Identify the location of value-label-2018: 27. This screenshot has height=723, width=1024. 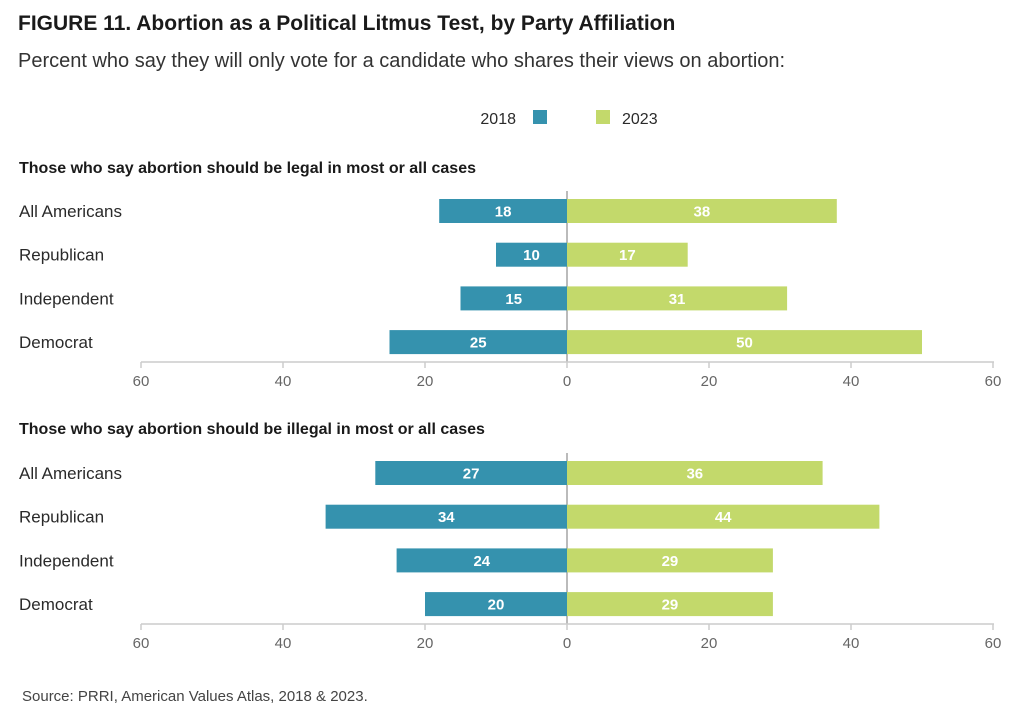
(471, 474).